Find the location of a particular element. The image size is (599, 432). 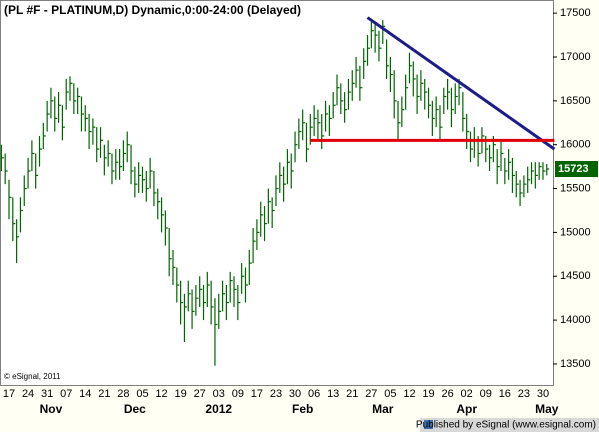

x-tick-label: 31 is located at coordinates (47, 394).